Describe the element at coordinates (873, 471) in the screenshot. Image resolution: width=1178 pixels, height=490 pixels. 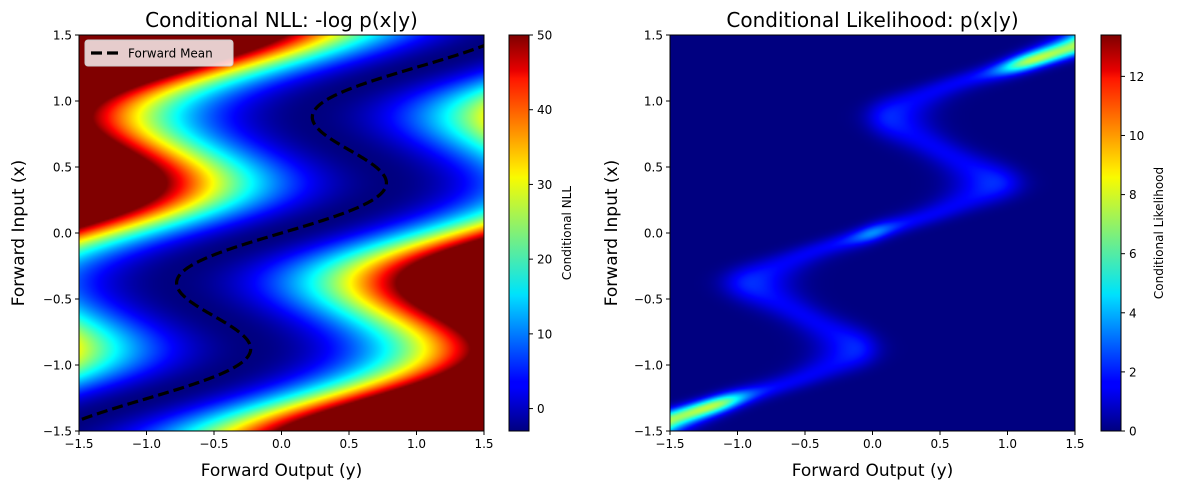
I see `likelihood-xlabel: Forward Output (y)` at that location.